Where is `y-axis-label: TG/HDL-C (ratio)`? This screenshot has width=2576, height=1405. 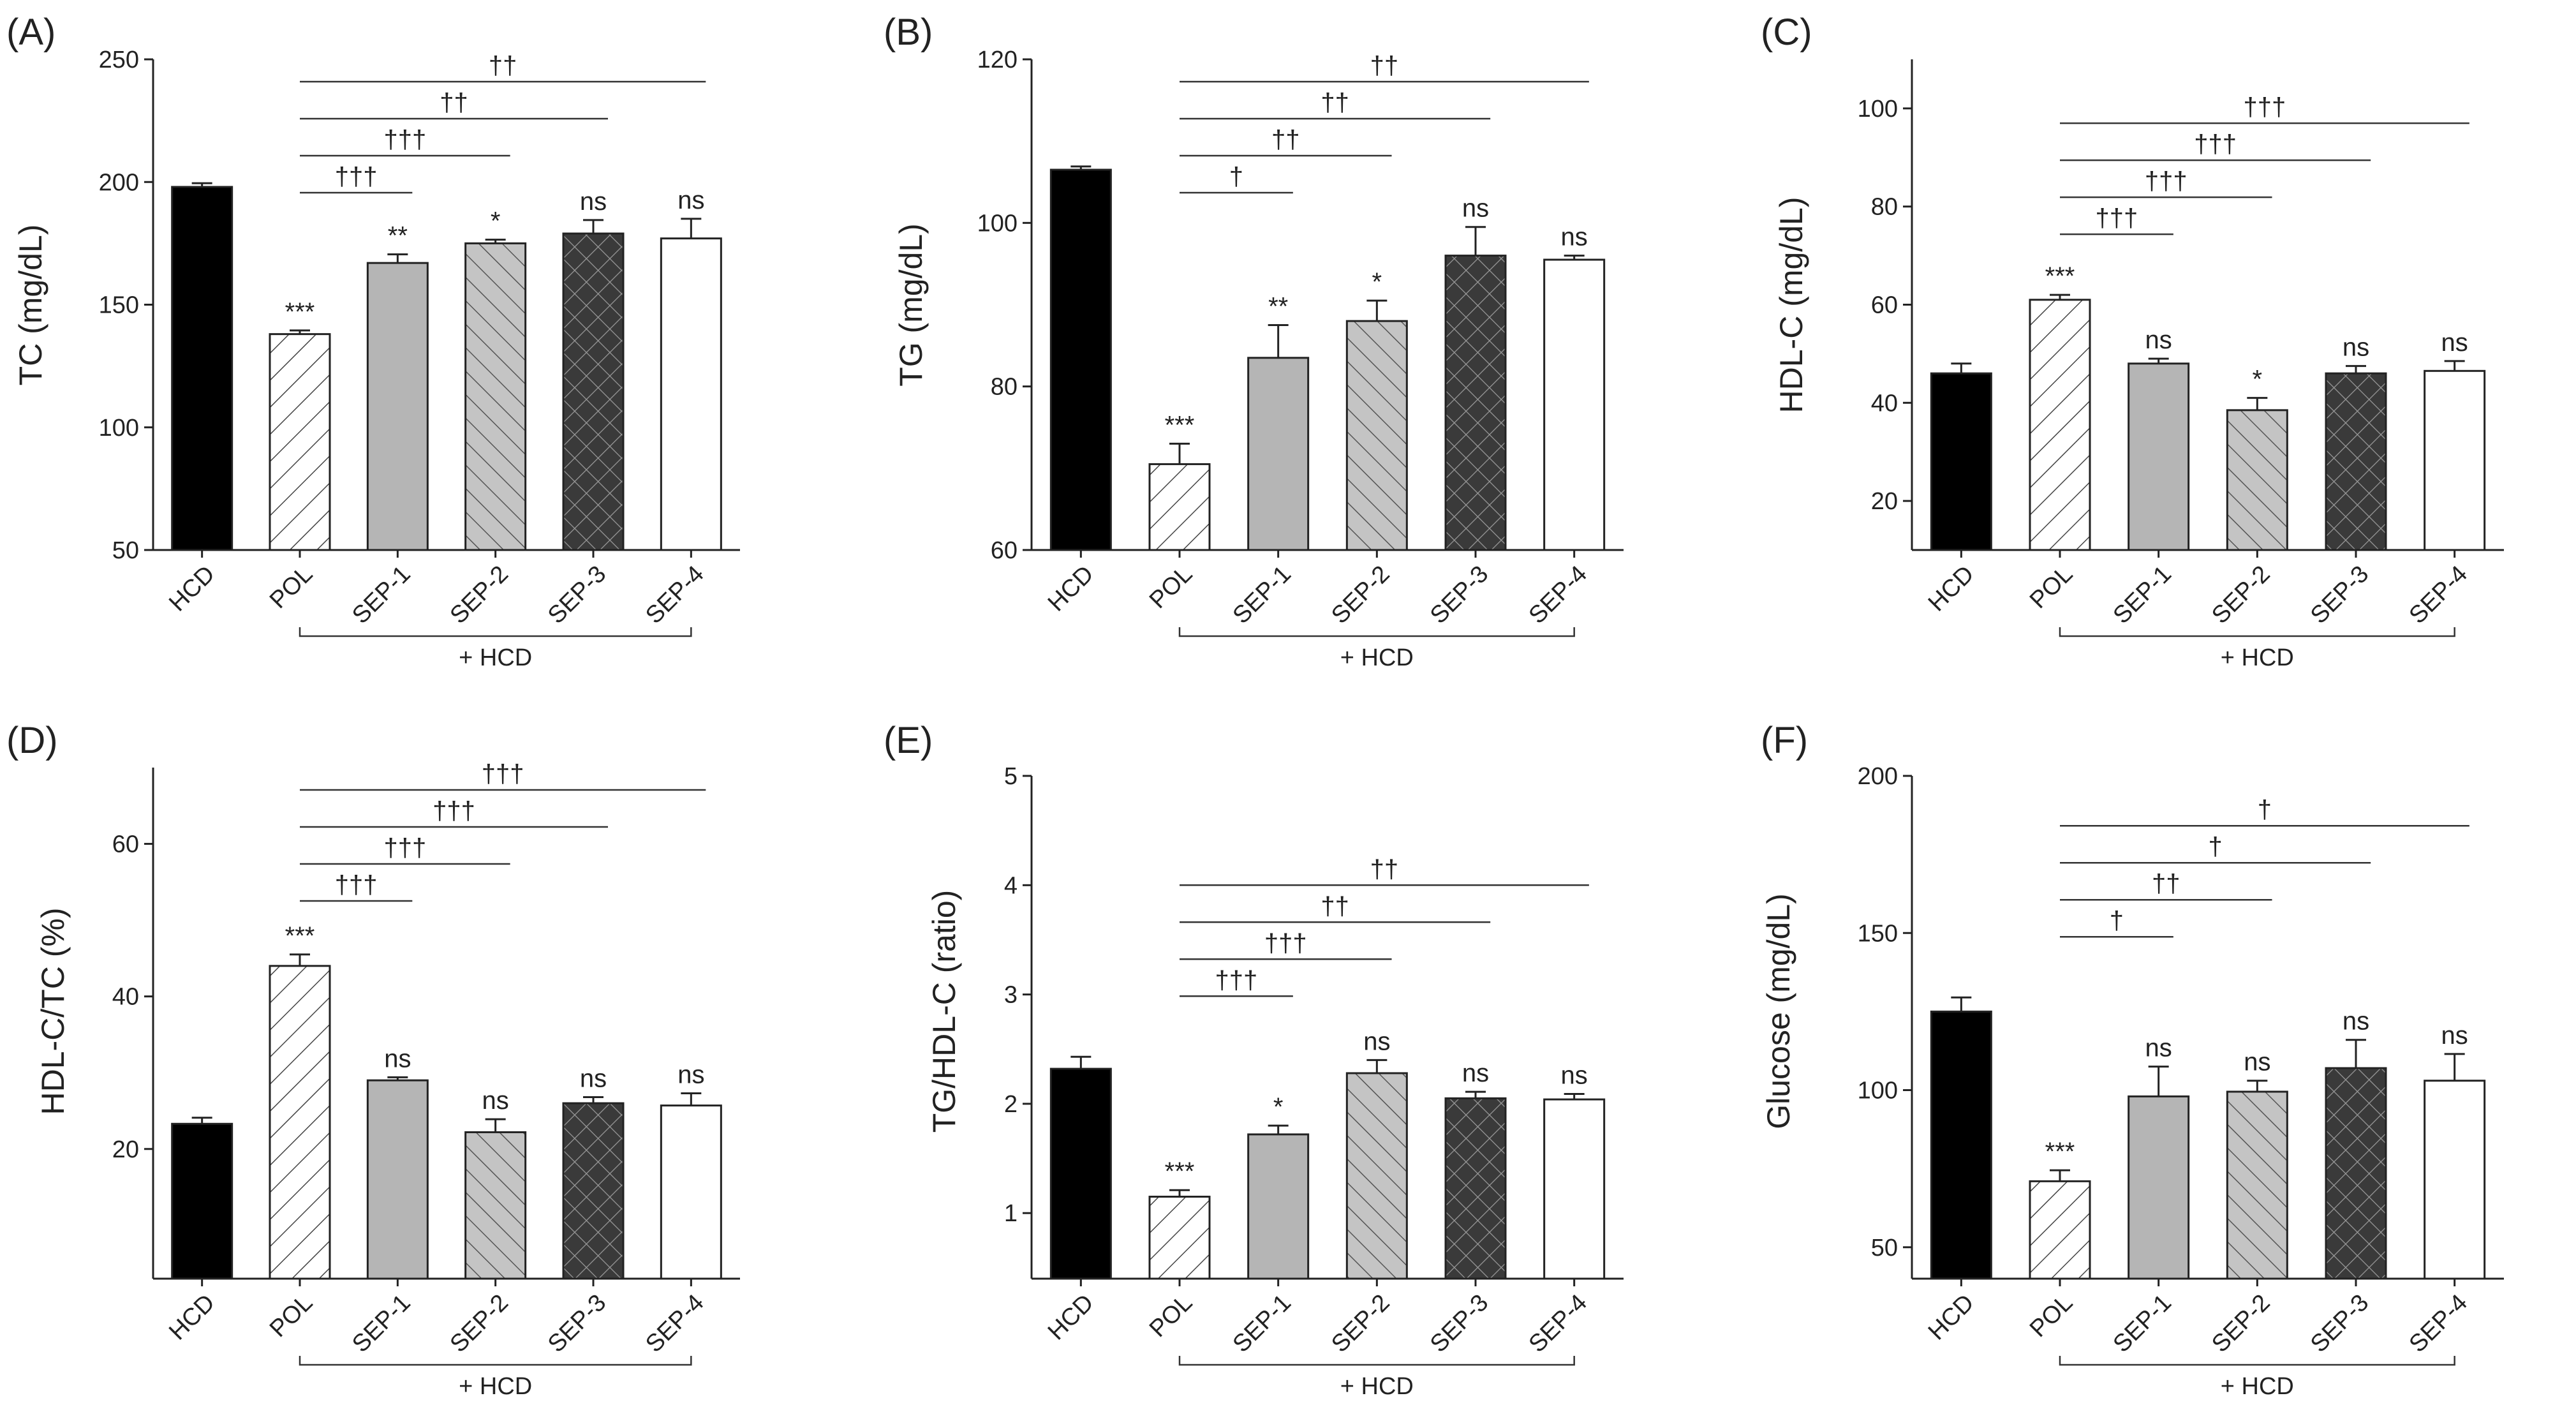
y-axis-label: TG/HDL-C (ratio) is located at coordinates (944, 1012).